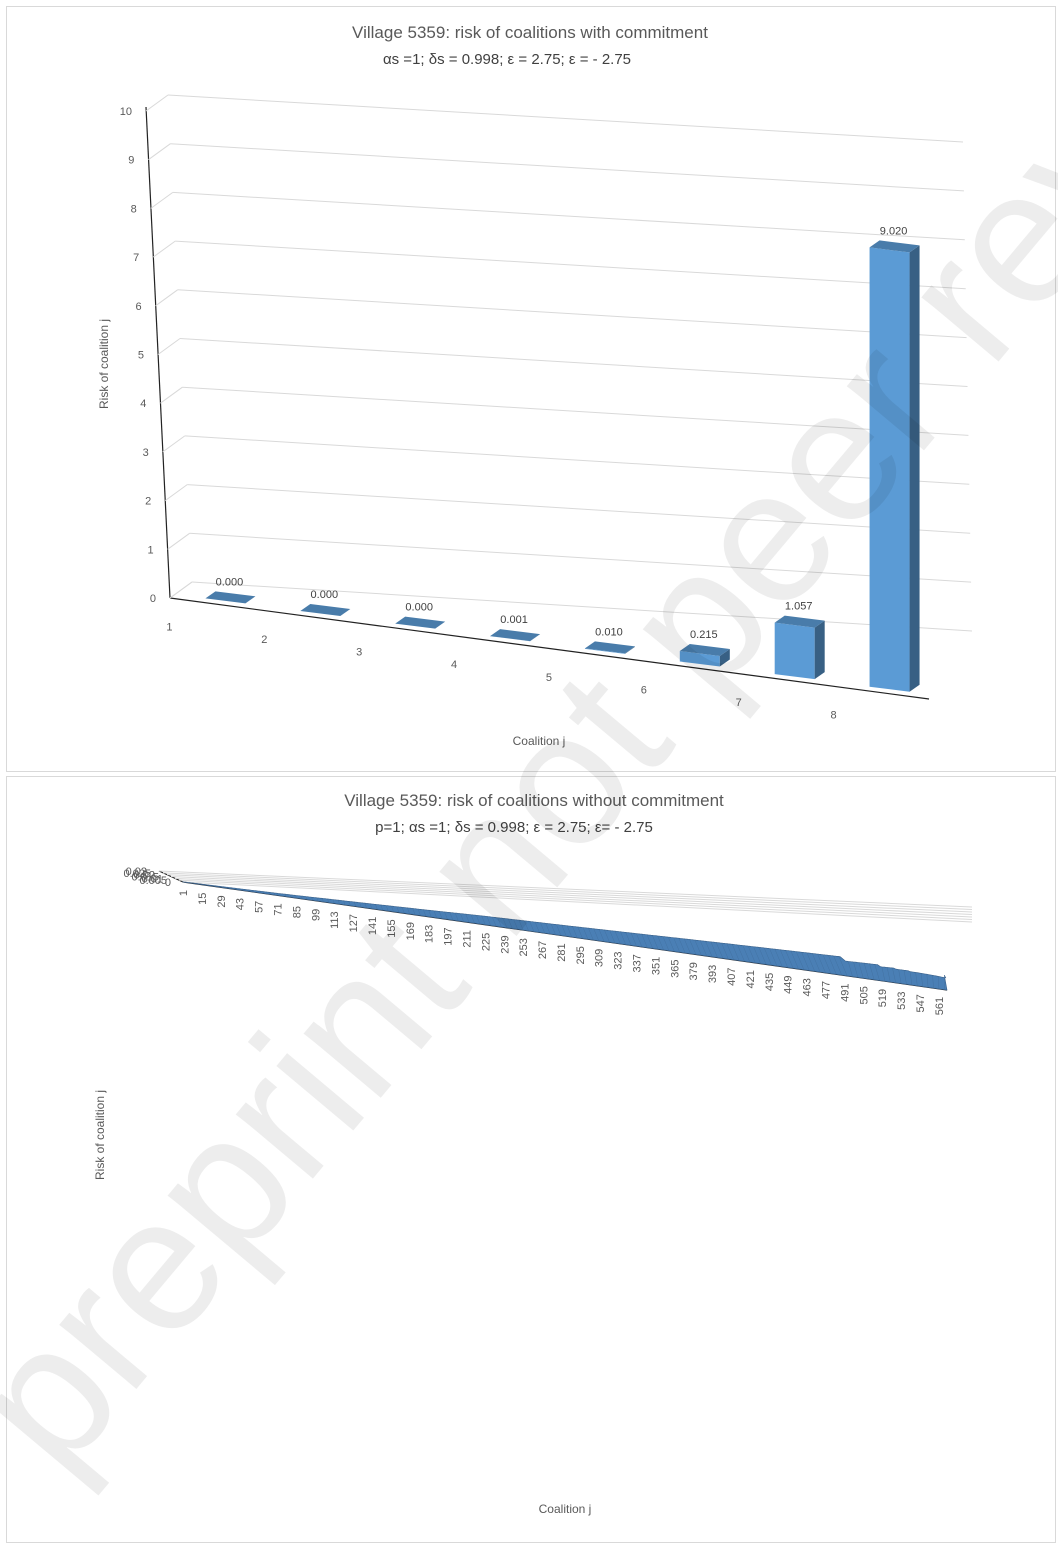 This screenshot has height=1545, width=1058. What do you see at coordinates (713, 974) in the screenshot?
I see `x-tick-label: 393` at bounding box center [713, 974].